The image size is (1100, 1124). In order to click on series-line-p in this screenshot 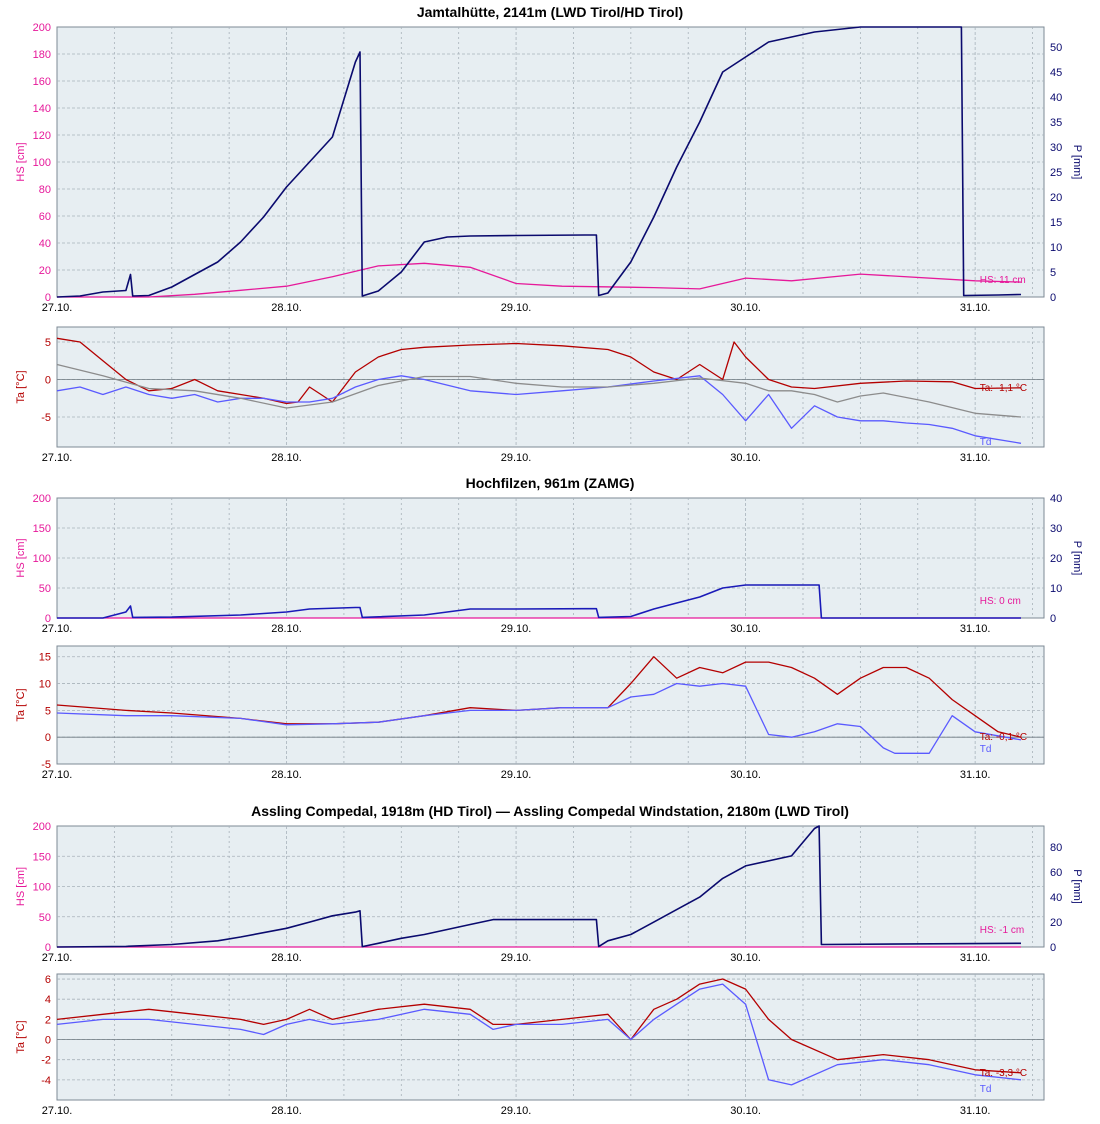, I will do `click(539, 601)`.